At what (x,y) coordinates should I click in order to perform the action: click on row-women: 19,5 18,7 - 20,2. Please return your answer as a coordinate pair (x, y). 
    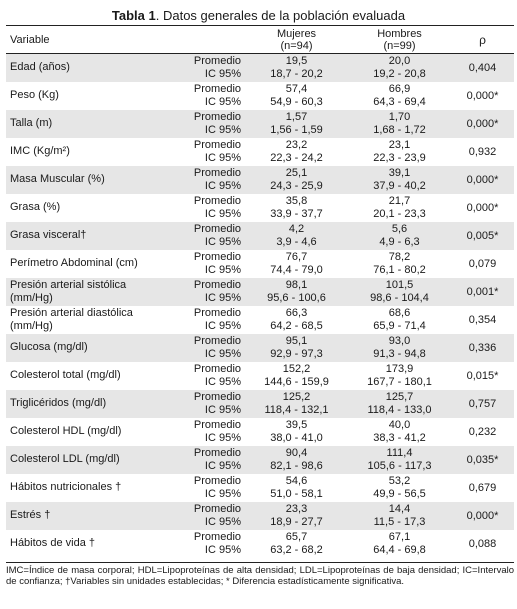
    Looking at the image, I should click on (296, 68).